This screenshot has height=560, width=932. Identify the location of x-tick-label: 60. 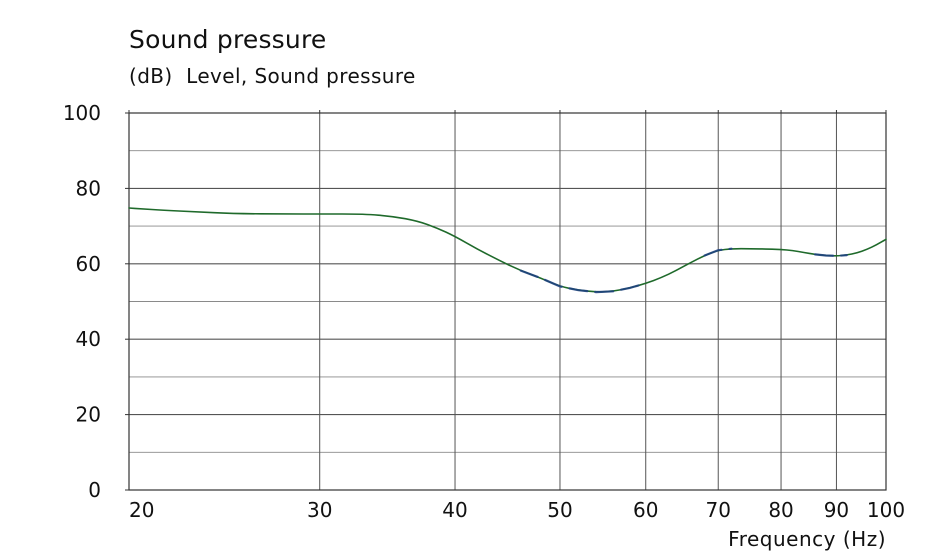
(645, 510).